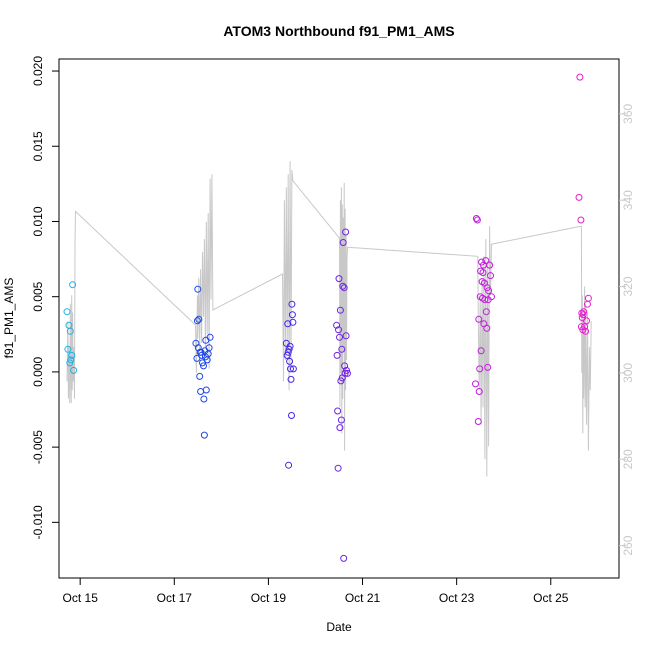 The height and width of the screenshot is (655, 650). Describe the element at coordinates (175, 598) in the screenshot. I see `x-tick-label: Oct 17` at that location.